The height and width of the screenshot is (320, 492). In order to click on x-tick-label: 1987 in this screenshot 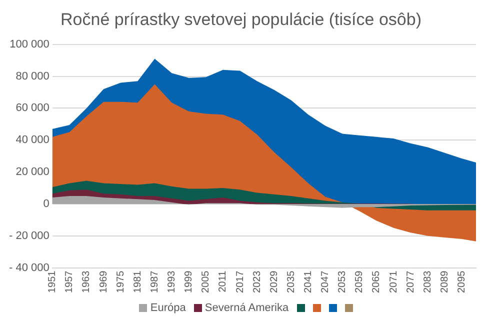, I will do `click(154, 282)`.